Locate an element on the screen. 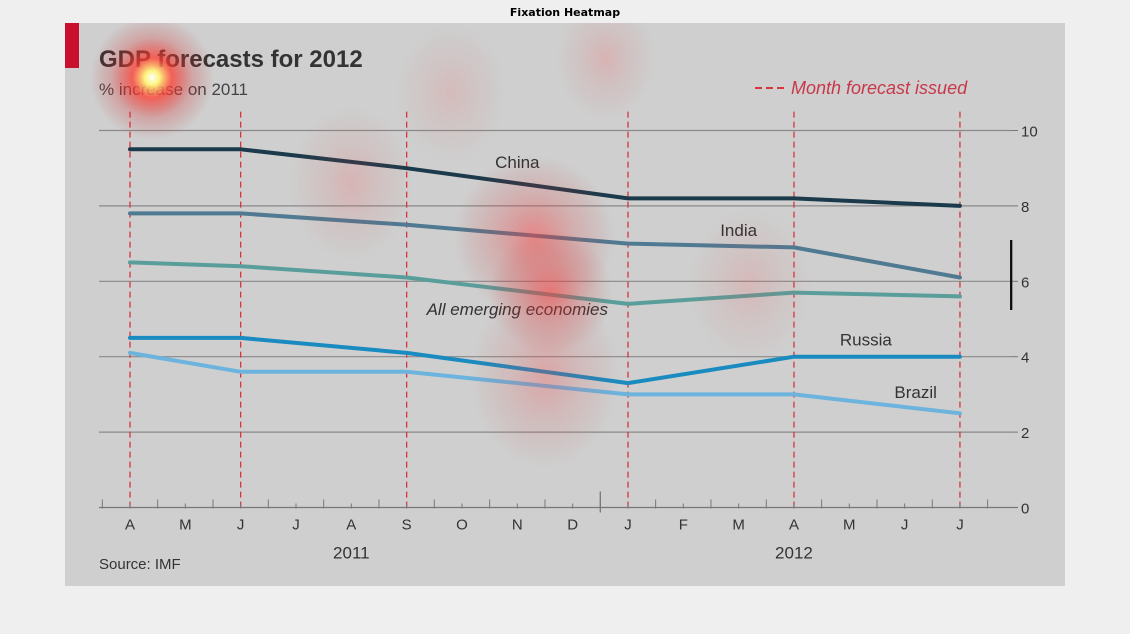 This screenshot has height=634, width=1130. y-tick-label: 10 is located at coordinates (1029, 132).